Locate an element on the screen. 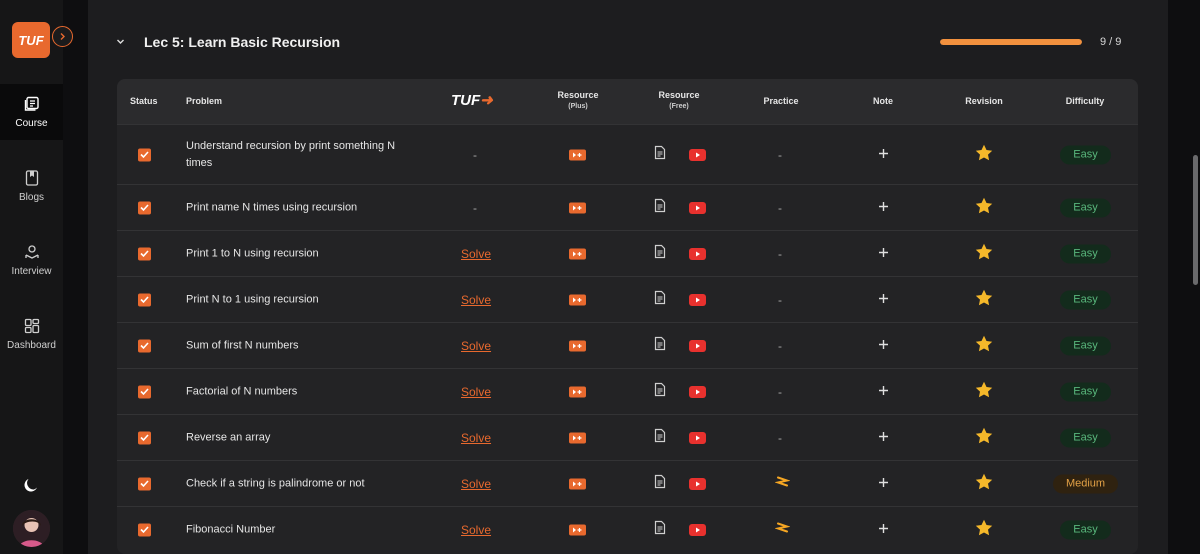  lecture-header: Lec 5: Learn Basic Recursion 9 / 9 is located at coordinates (628, 40).